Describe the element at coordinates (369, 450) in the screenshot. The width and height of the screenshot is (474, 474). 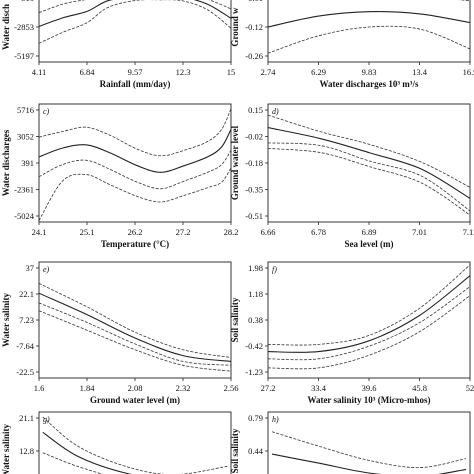
I see `panel-h-series-upper` at that location.